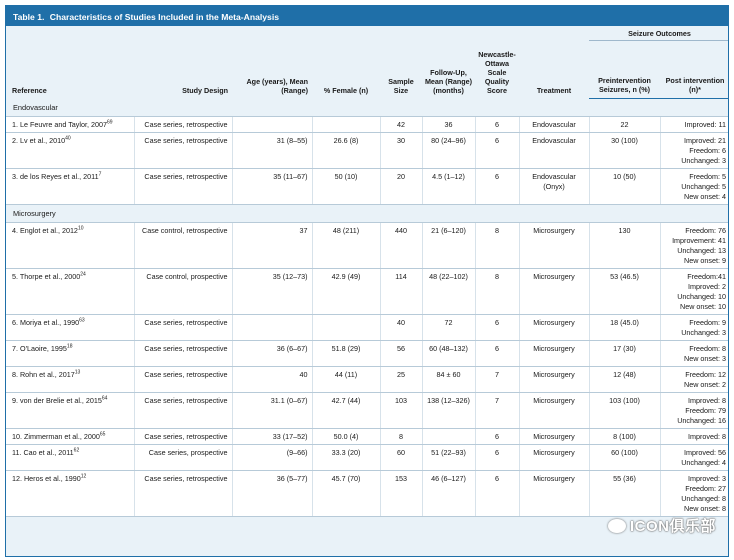 The image size is (734, 560). Describe the element at coordinates (707, 478) in the screenshot. I see `outcome-line: Improved: 3` at that location.